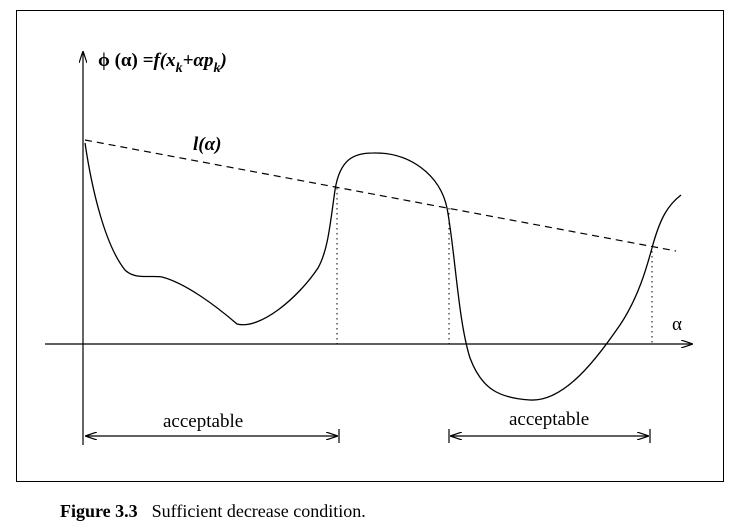 Image resolution: width=751 pixels, height=528 pixels. What do you see at coordinates (162, 63) in the screenshot?
I see `y-axis-label: ϕ (α) =f(xk+αpk)` at bounding box center [162, 63].